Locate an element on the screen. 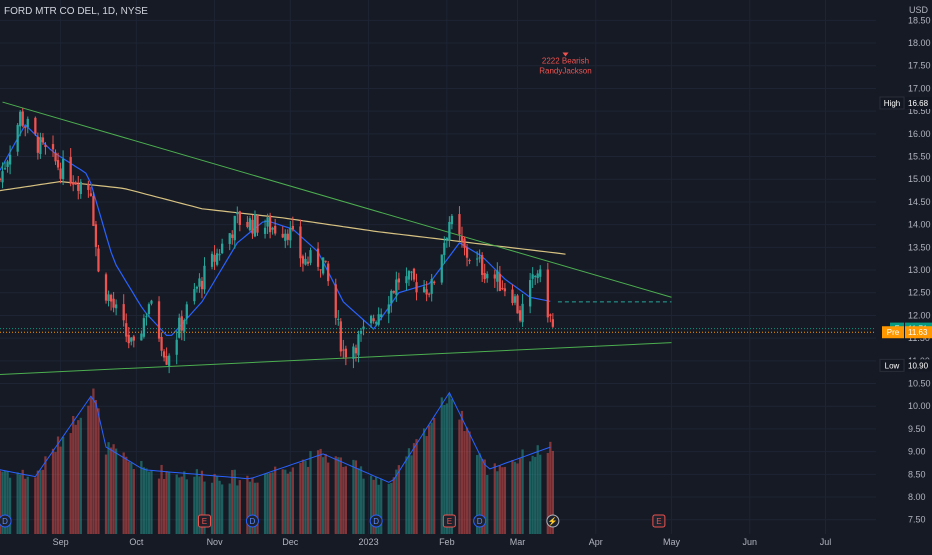  price-tick-label: 18.50 is located at coordinates (919, 20).